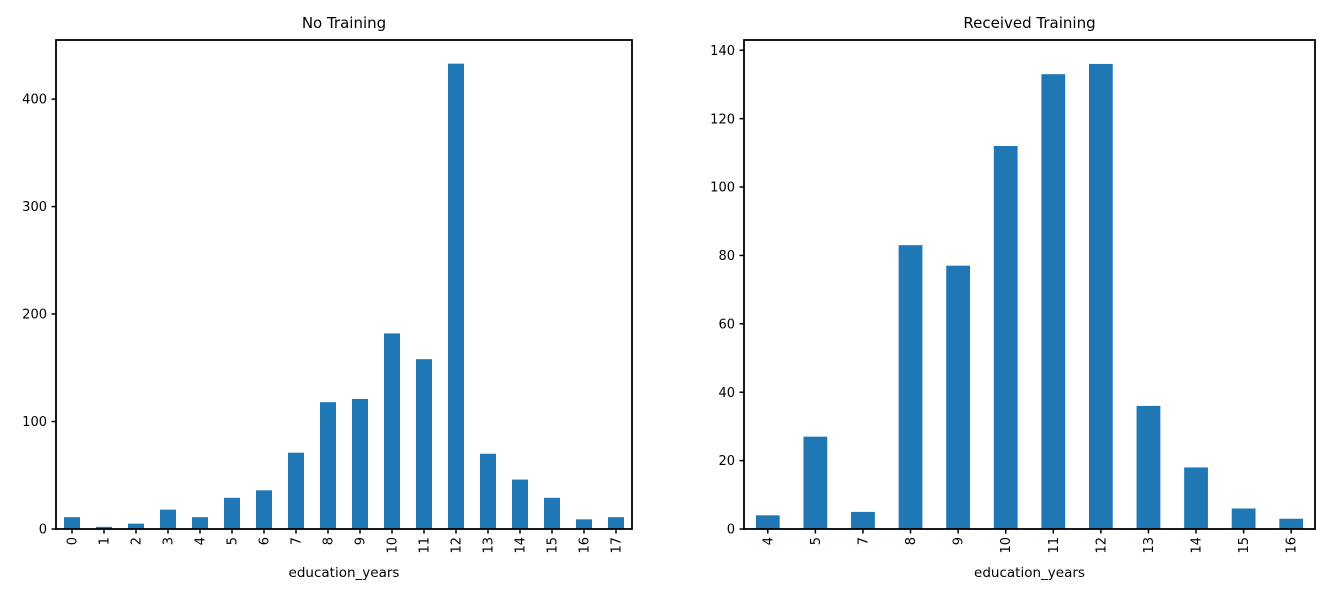  Describe the element at coordinates (1029, 23) in the screenshot. I see `chart-title: Received Training` at that location.